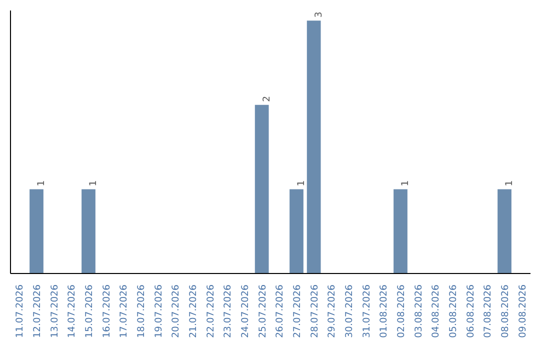  What do you see at coordinates (176, 311) in the screenshot?
I see `x-tick-label: 20.07.2026` at bounding box center [176, 311].